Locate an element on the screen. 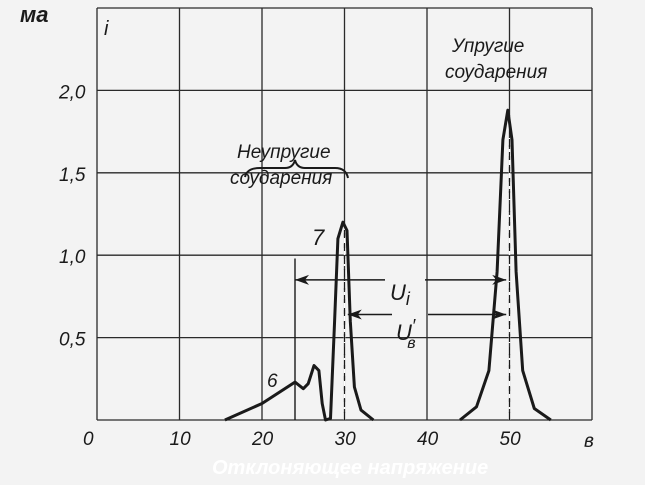 The height and width of the screenshot is (485, 645). elastic-label-1: Упругие is located at coordinates (487, 46).